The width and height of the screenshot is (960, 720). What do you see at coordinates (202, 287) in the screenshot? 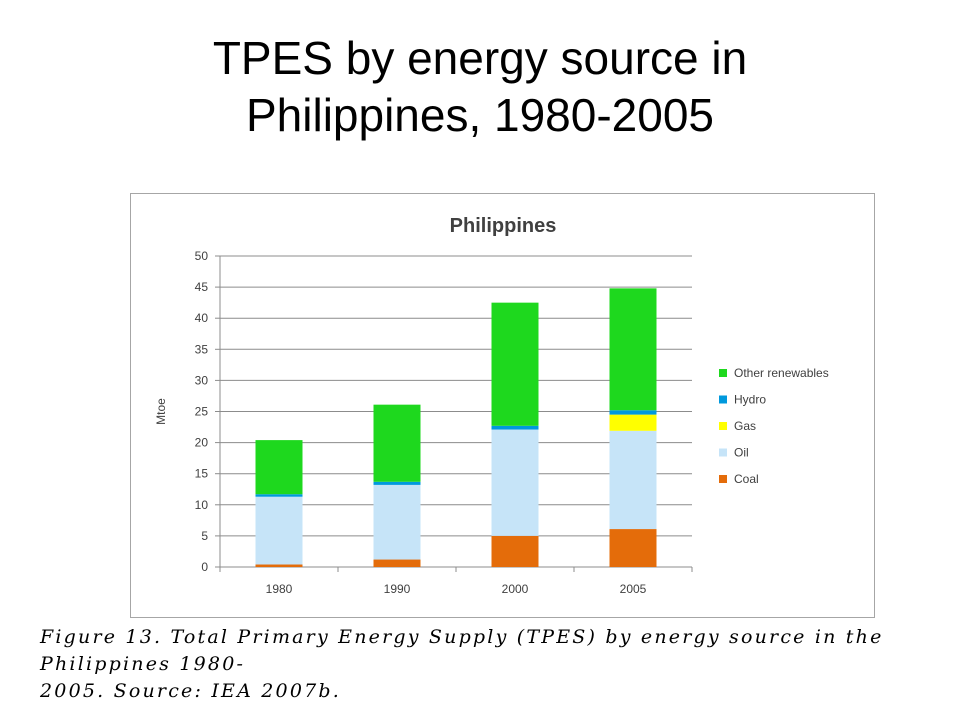
I see `y-tick-label: 45` at bounding box center [202, 287].